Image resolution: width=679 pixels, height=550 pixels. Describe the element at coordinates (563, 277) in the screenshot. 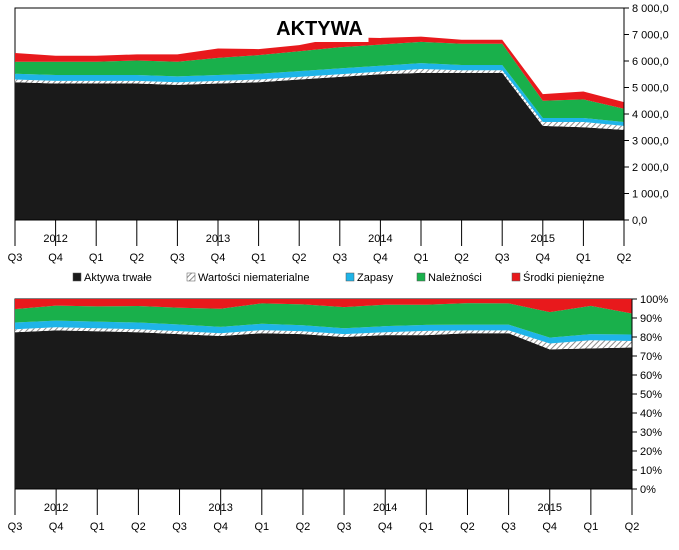

I see `legend-label-srodki-pieniezne: Środki pieniężne` at that location.